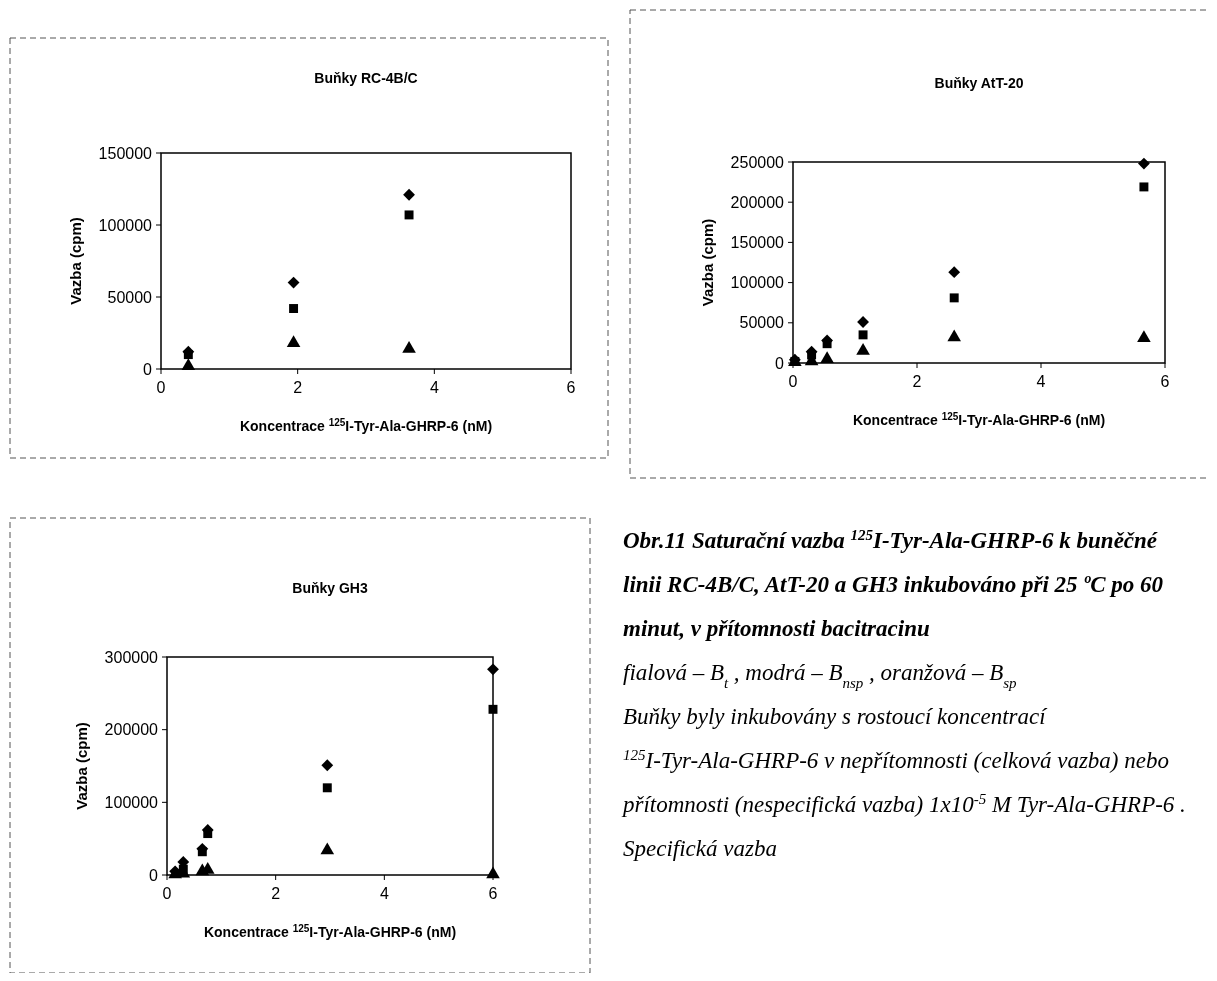  Describe the element at coordinates (820, 675) in the screenshot. I see `text: fialová – B$_{t}$ , modrá – B$_{nsp}$ , oranžová – B$_{sp}$` at that location.